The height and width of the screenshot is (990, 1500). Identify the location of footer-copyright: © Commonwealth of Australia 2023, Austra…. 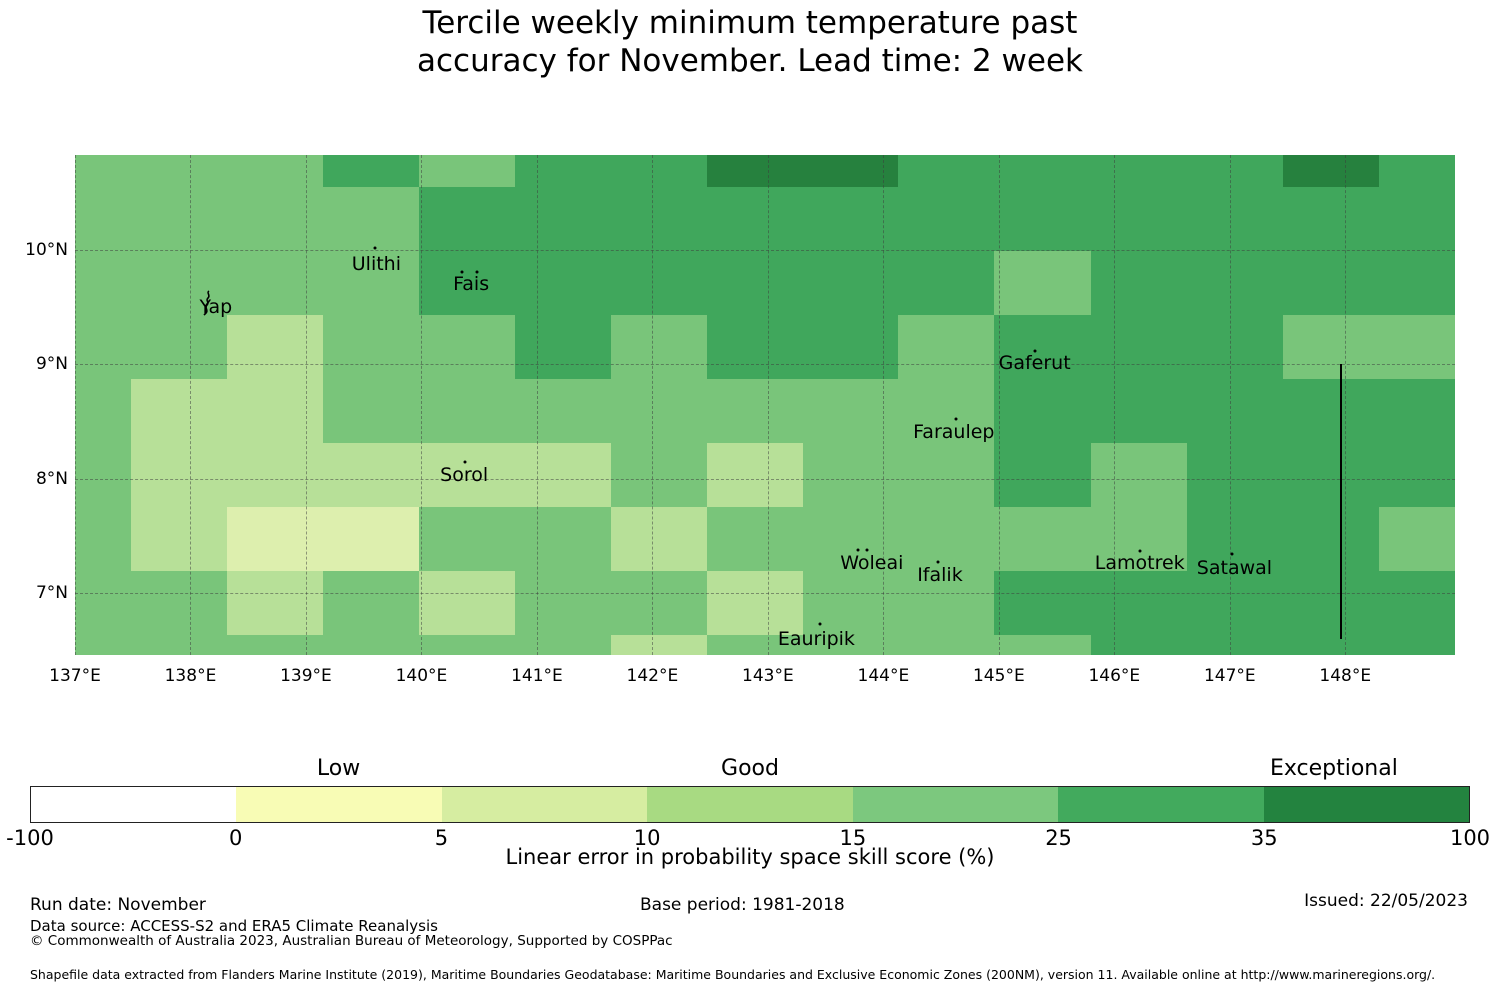
(351, 941).